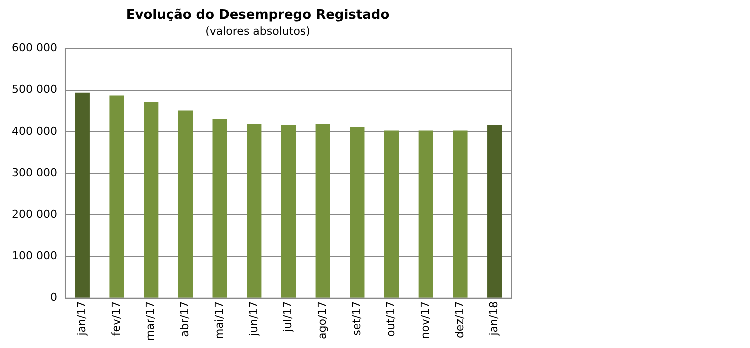 Image resolution: width=750 pixels, height=348 pixels. I want to click on x-tick-label: jan/18, so click(494, 319).